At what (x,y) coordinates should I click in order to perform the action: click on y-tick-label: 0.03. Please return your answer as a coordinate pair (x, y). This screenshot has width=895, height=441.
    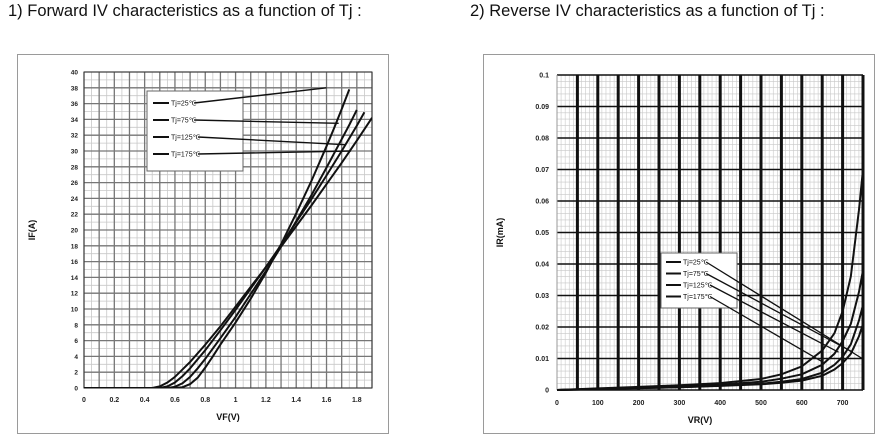
    Looking at the image, I should click on (542, 296).